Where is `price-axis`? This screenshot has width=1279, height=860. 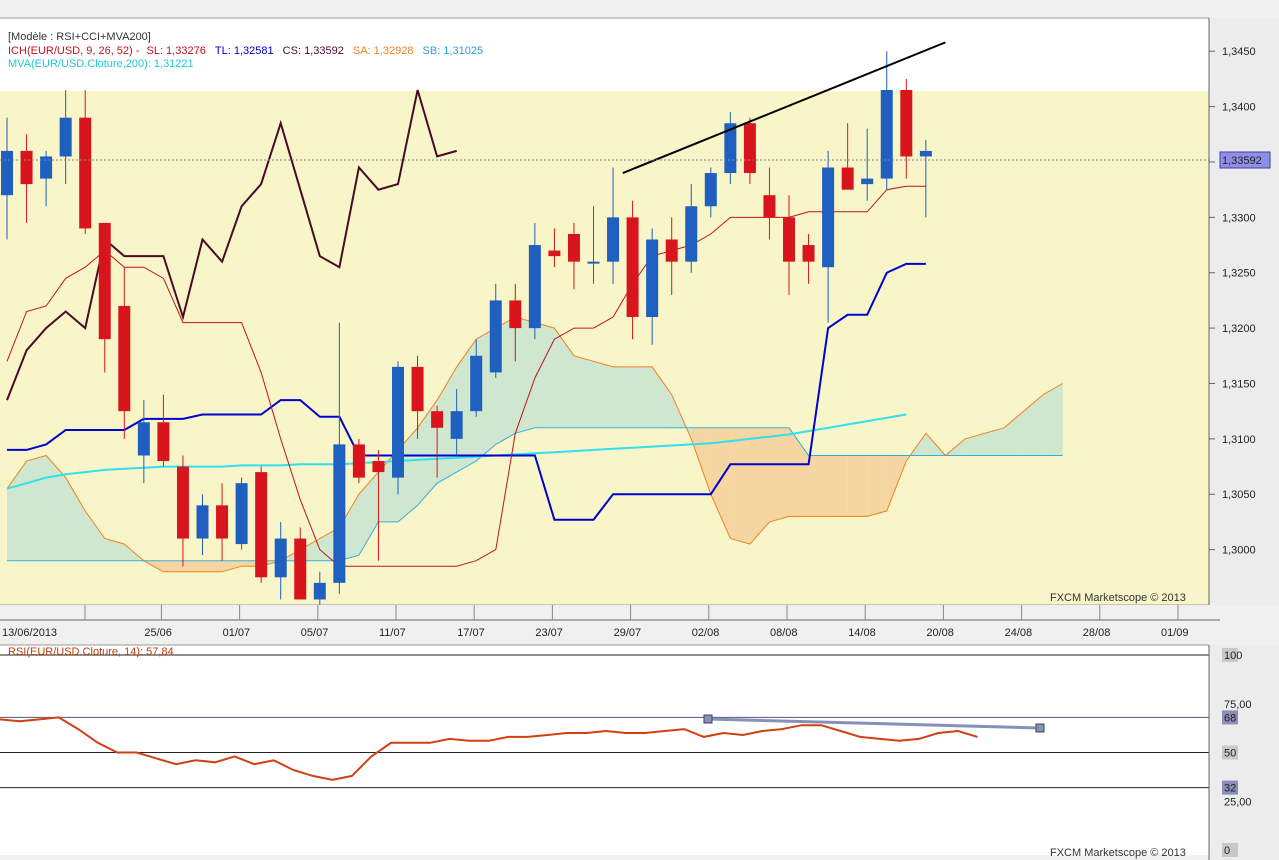 price-axis is located at coordinates (1244, 311).